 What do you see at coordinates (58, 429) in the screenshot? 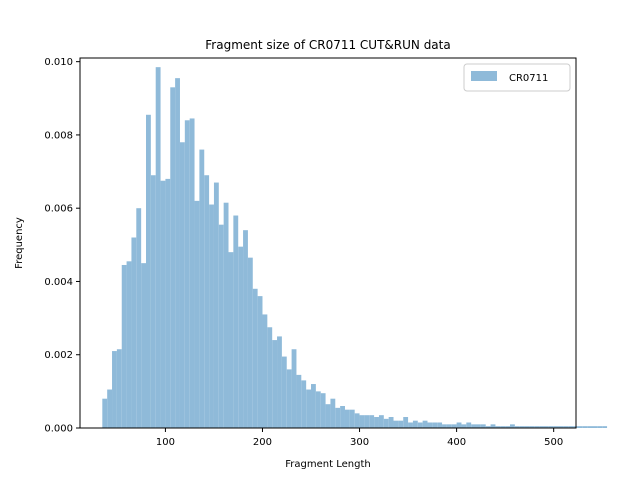
I see `y-tick-label: 0.000` at bounding box center [58, 429].